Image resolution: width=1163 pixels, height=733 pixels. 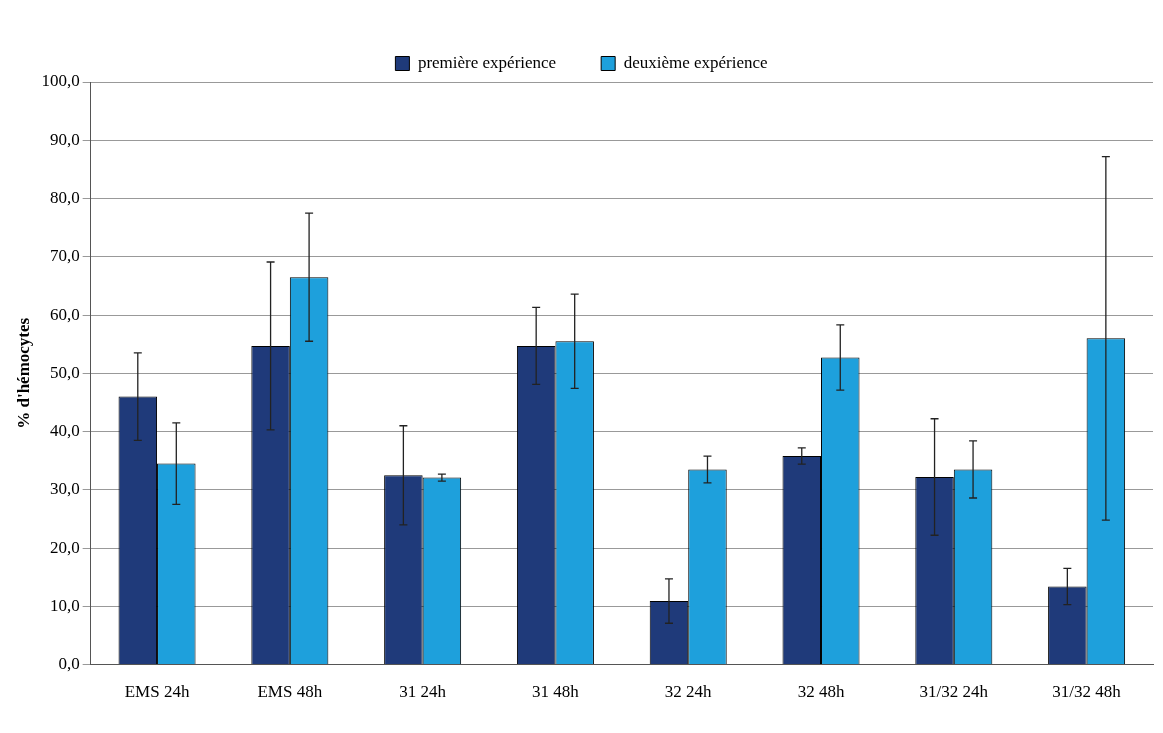 I want to click on y-tick-label: 90,0, so click(x=64, y=139).